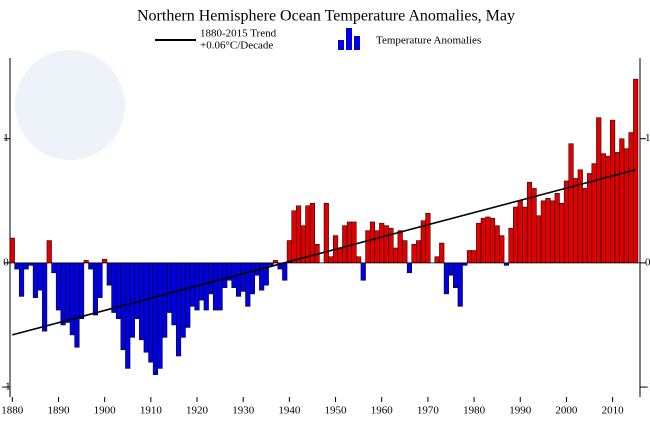 Image resolution: width=650 pixels, height=433 pixels. I want to click on x-tick-label: 1960, so click(382, 411).